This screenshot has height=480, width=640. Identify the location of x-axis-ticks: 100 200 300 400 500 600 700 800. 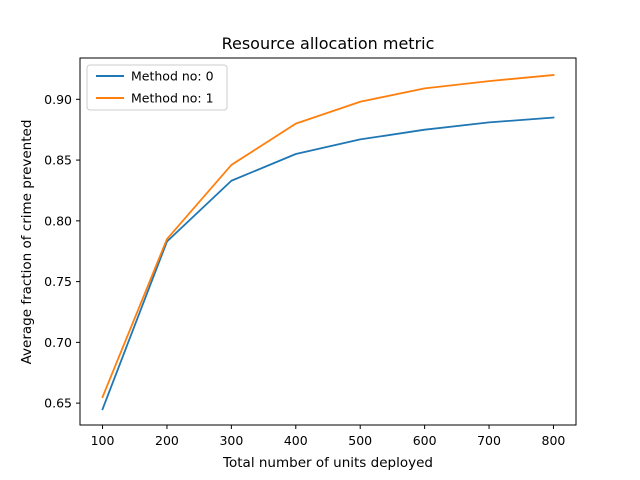
(328, 436).